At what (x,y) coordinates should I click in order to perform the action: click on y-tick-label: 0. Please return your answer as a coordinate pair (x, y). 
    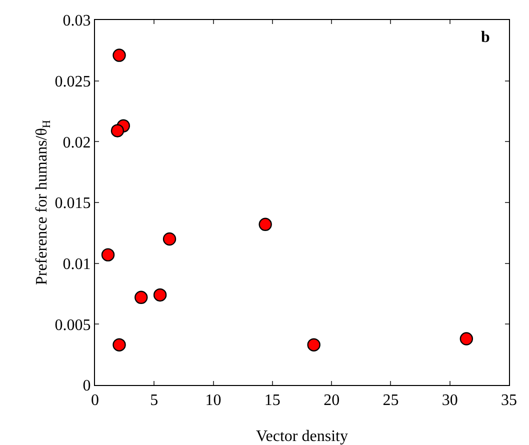
    Looking at the image, I should click on (86, 386).